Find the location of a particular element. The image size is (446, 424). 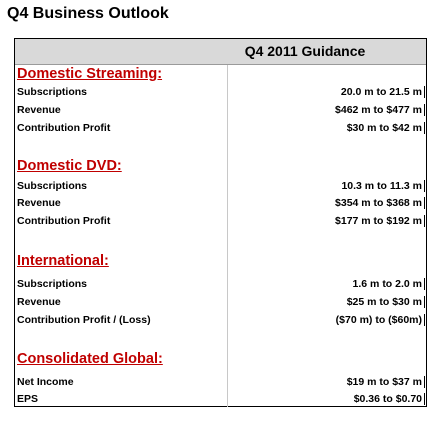

row-value: 10.3 m to 11.3 m is located at coordinates (383, 186).